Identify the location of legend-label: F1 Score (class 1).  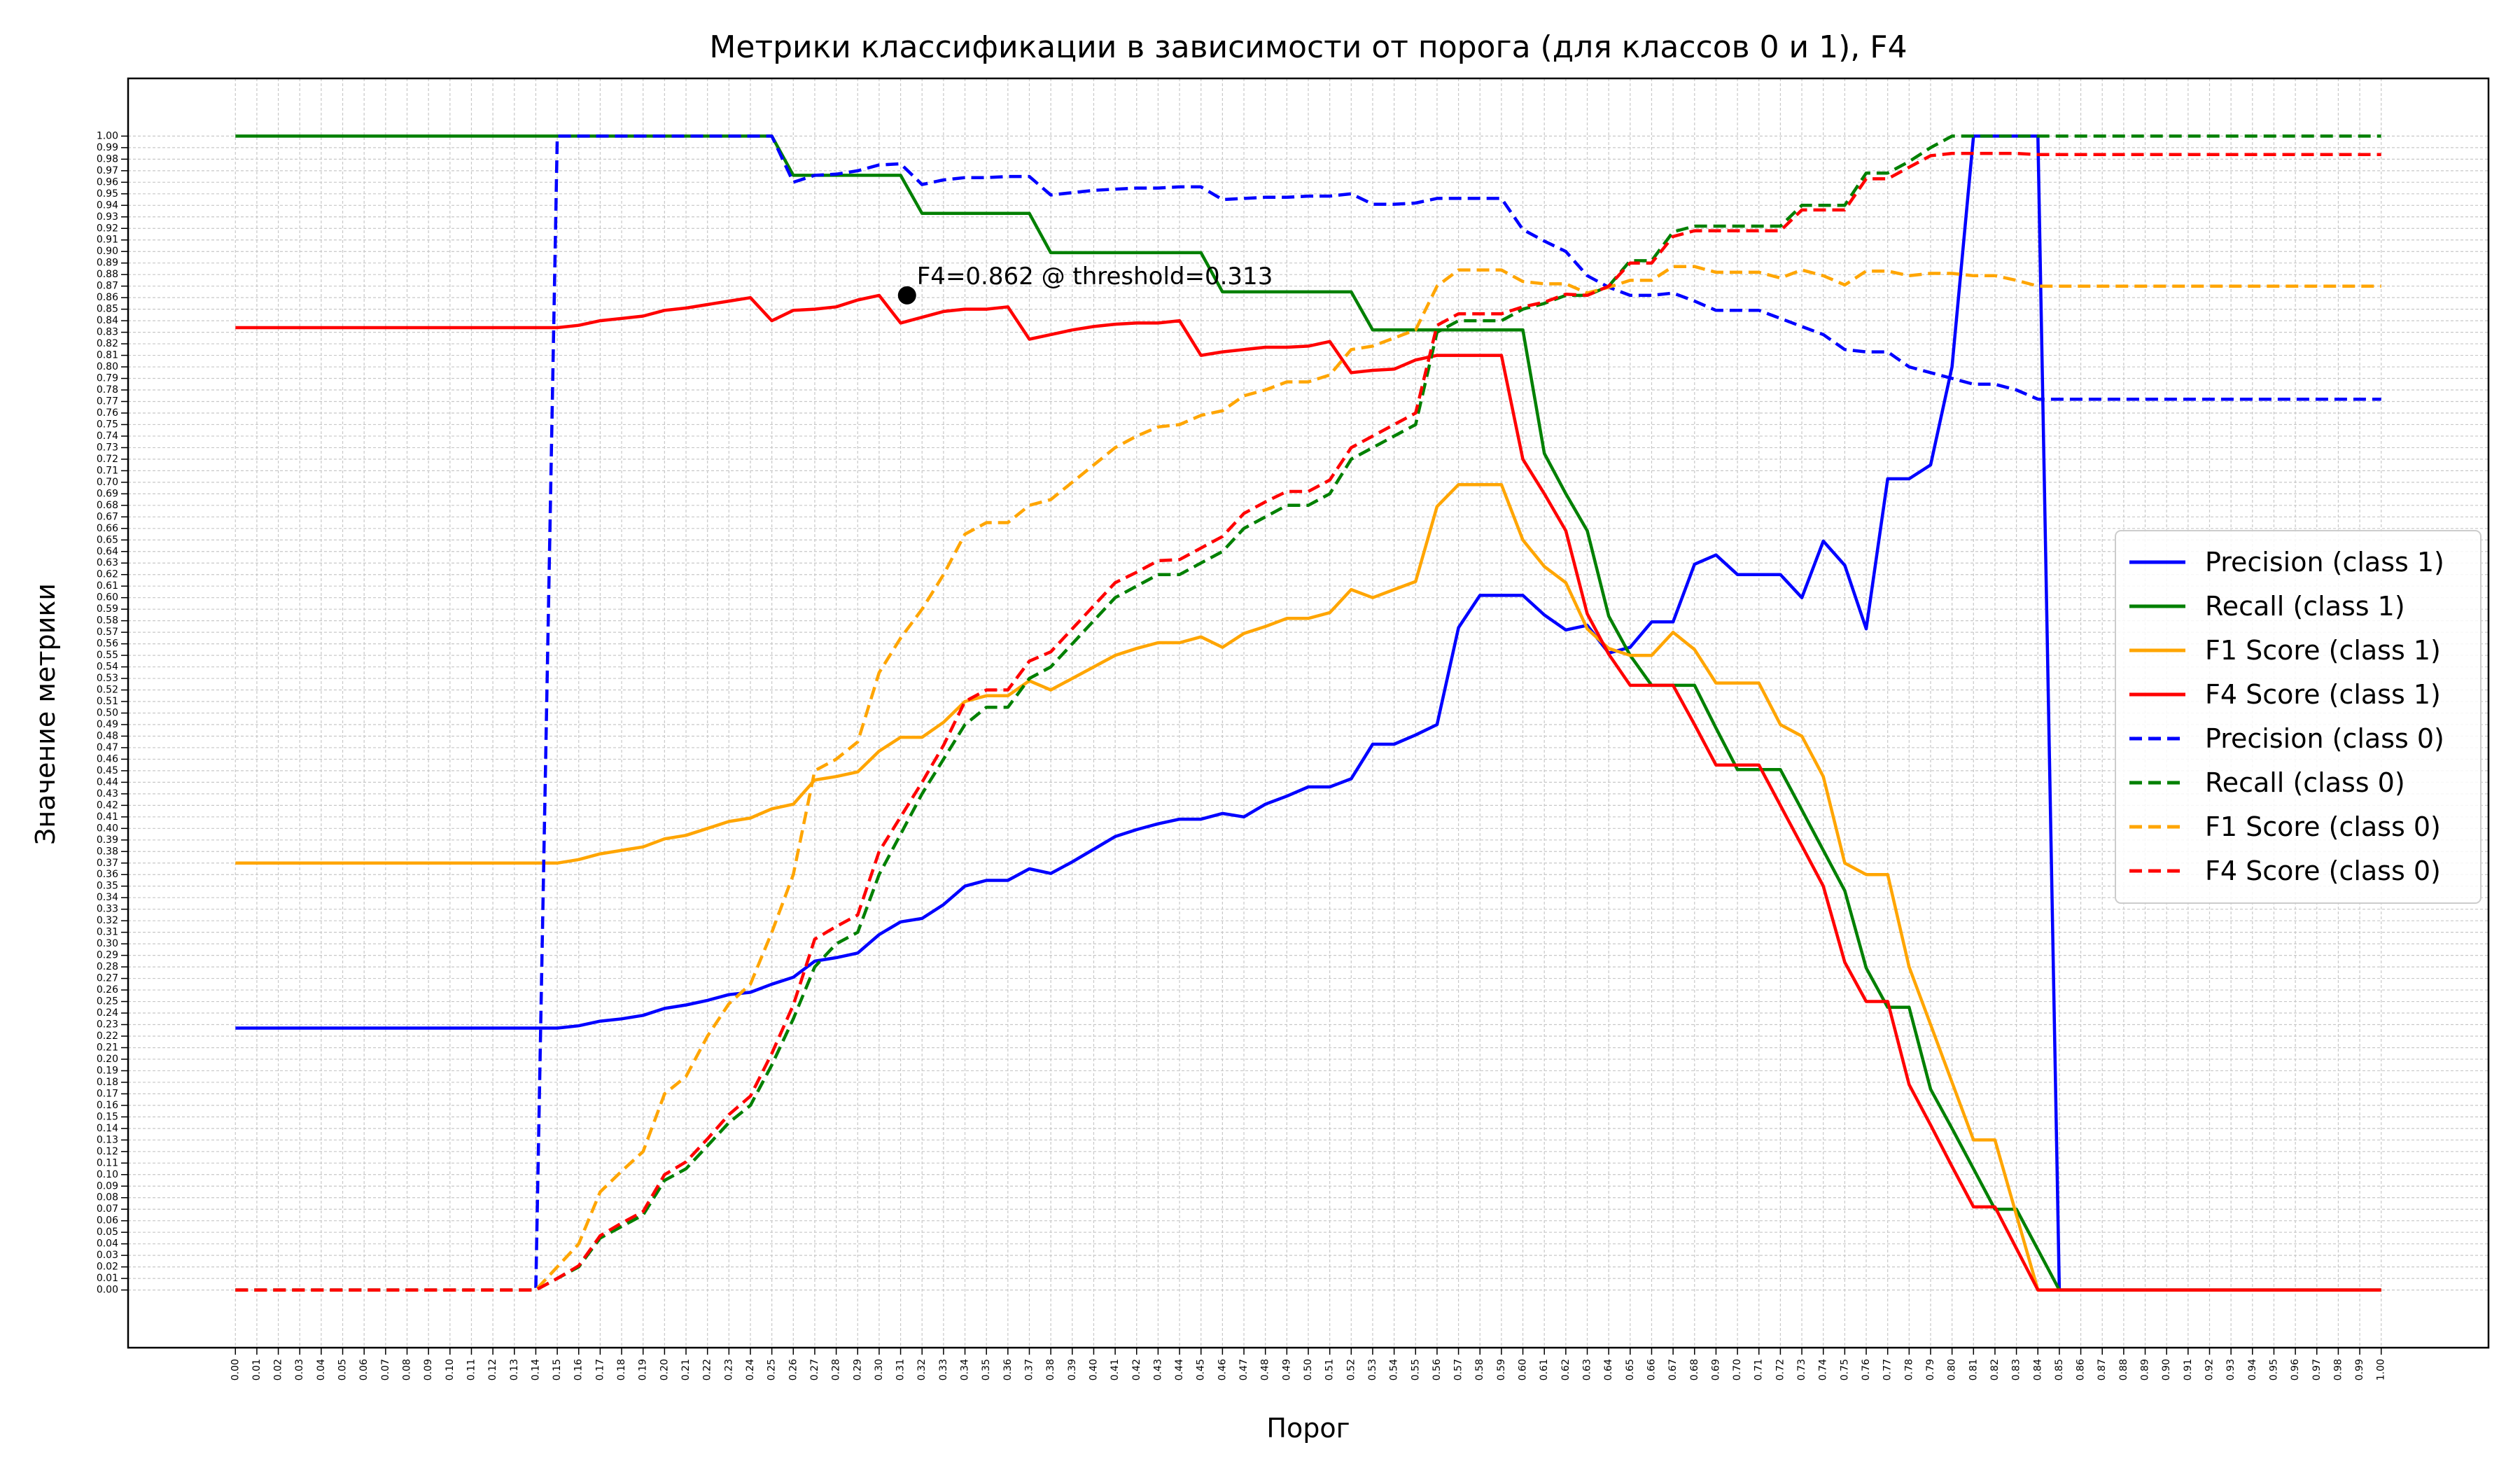
(2323, 650).